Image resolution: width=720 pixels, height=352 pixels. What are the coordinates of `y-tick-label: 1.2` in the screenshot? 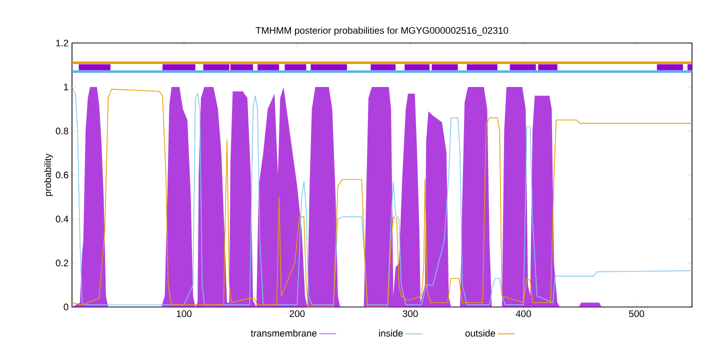 It's located at (62, 43).